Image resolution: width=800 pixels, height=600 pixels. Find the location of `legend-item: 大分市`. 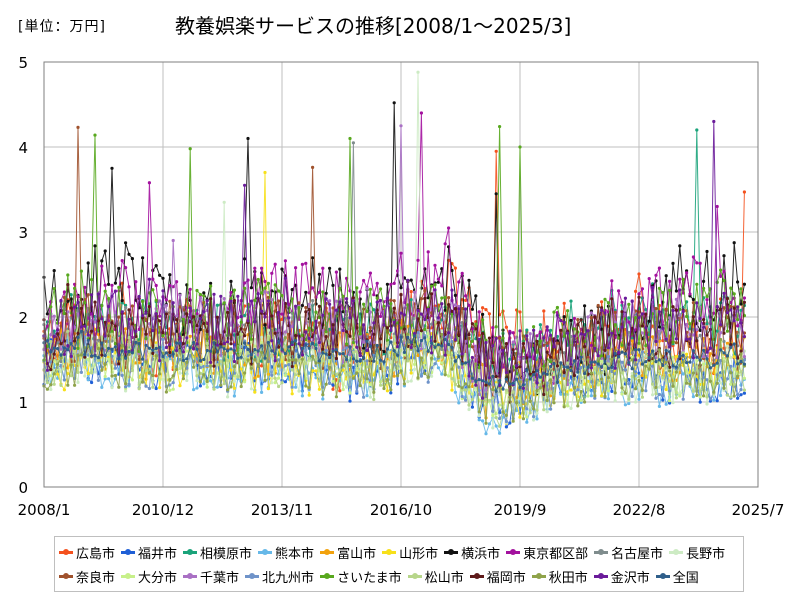

legend-item: 大分市 is located at coordinates (149, 576).